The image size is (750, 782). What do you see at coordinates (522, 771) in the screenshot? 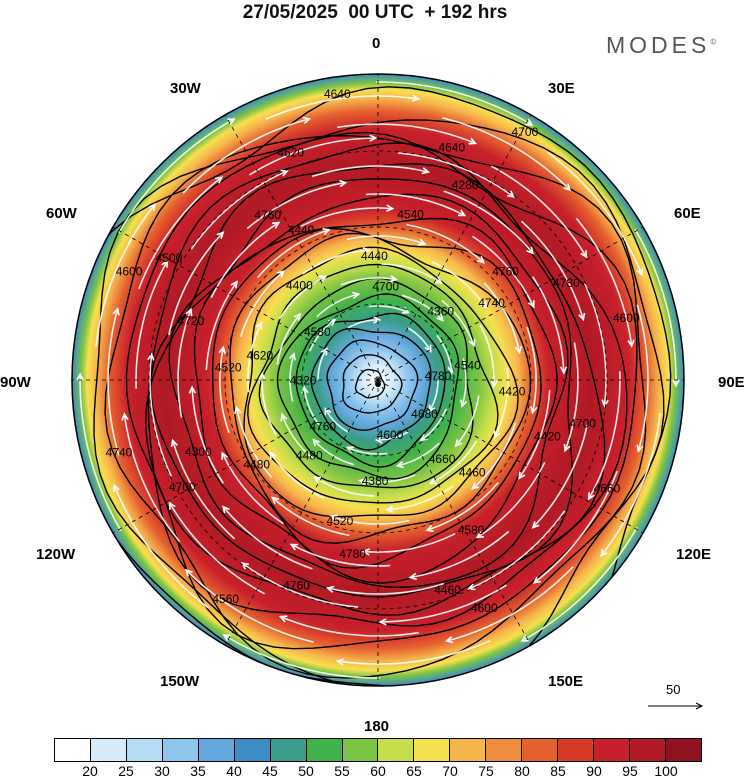
I see `colorbar-tick-label: 80` at bounding box center [522, 771].